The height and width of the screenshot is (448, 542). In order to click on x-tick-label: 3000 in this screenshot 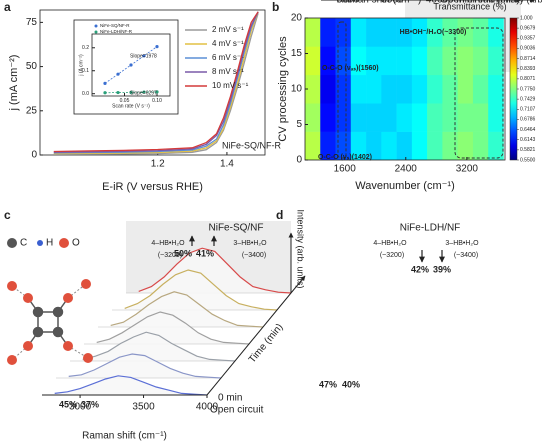, I will do `click(80, 407)`.